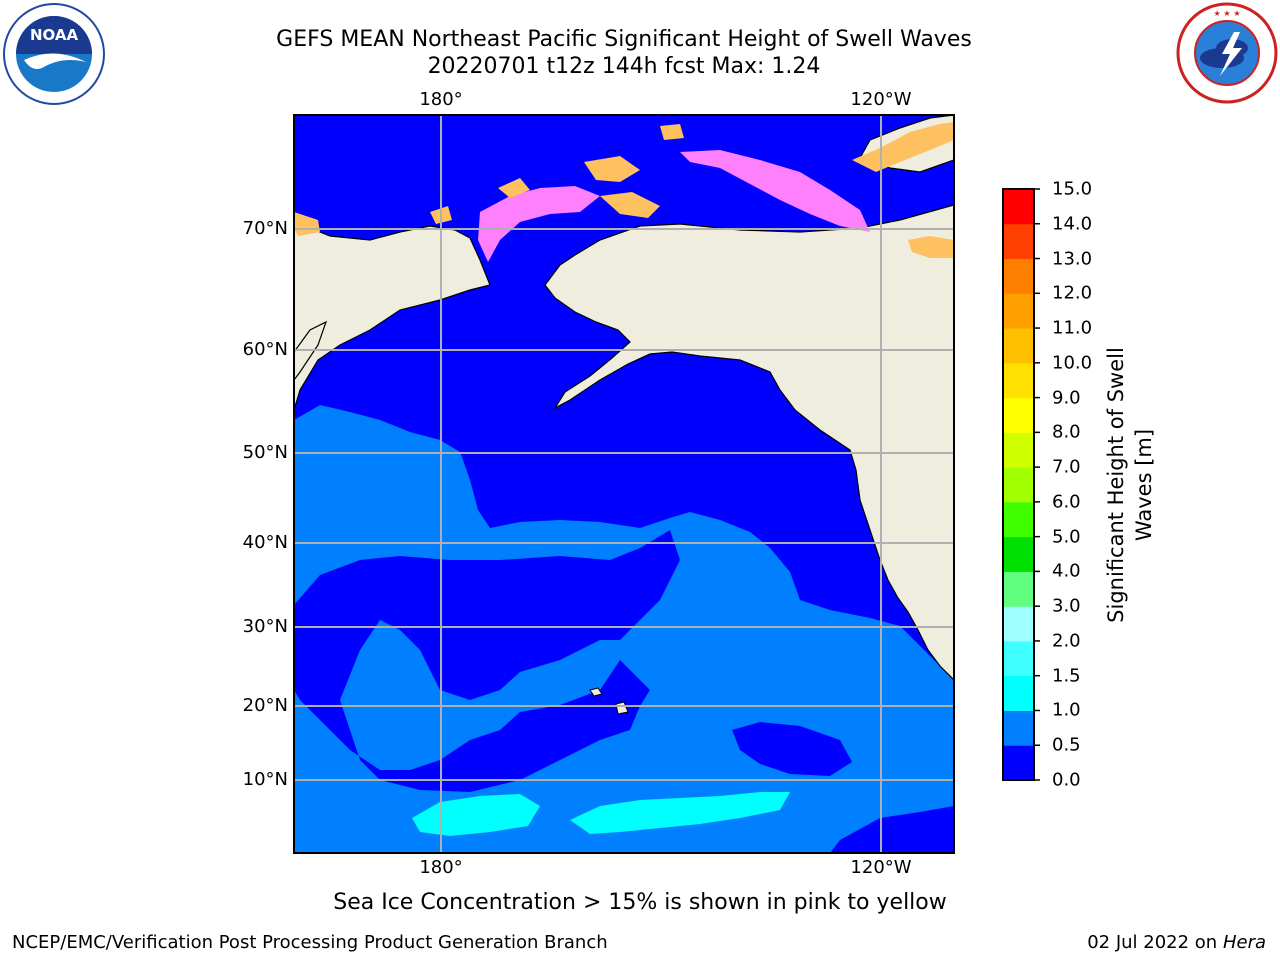 The image size is (1280, 960). I want to click on colorbar-tick-label: 12.0, so click(1072, 293).